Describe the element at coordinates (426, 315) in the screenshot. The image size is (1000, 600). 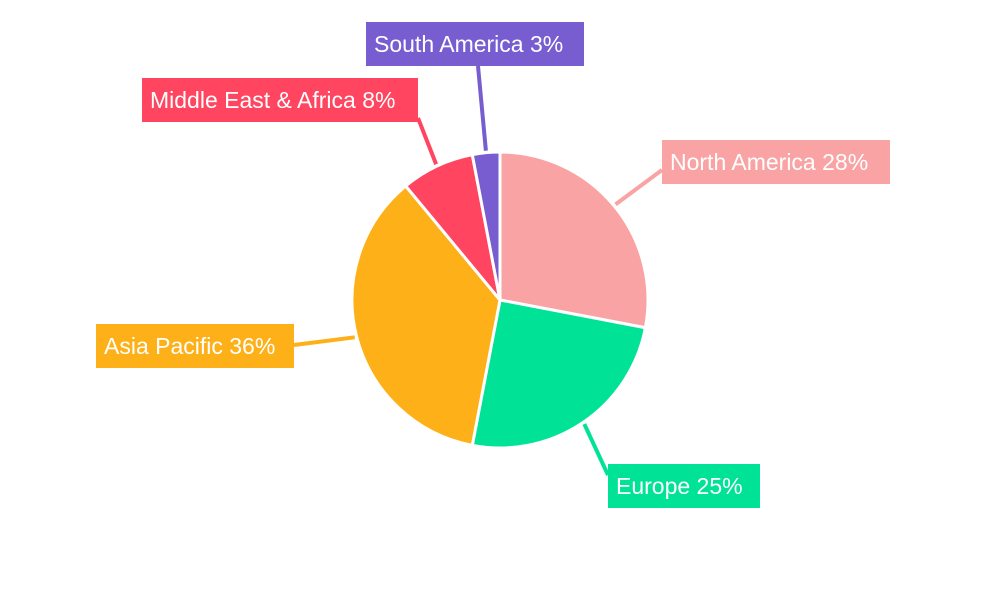
I see `pie-slice-asia-pacific` at that location.